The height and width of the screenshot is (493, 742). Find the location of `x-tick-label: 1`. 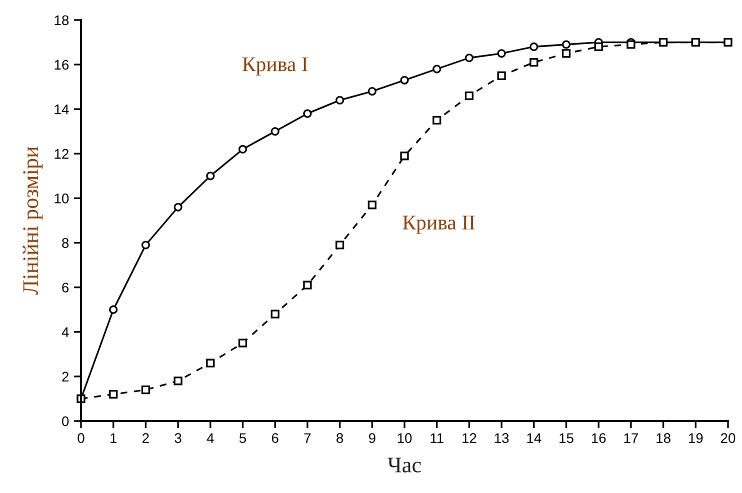

x-tick-label: 1 is located at coordinates (113, 438).